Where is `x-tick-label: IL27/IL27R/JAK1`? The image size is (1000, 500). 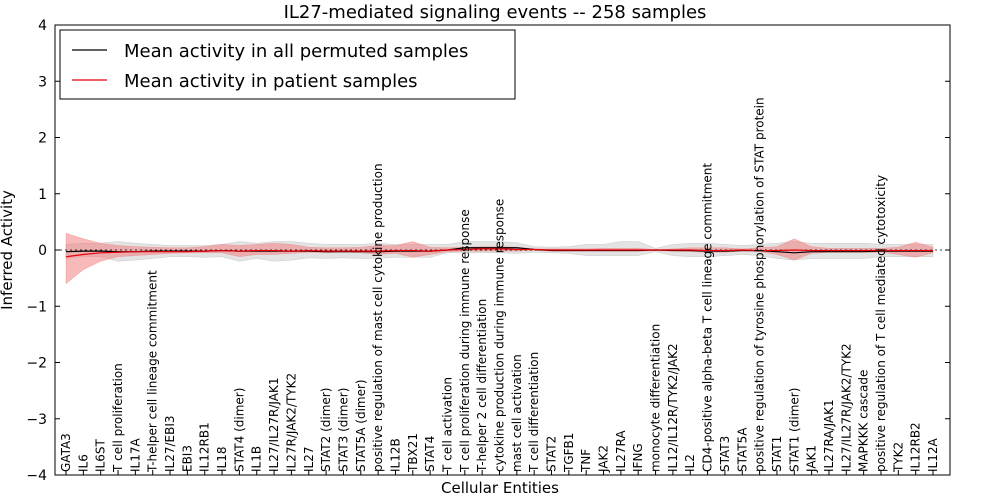
x-tick-label: IL27/IL27R/JAK1 is located at coordinates (274, 425).